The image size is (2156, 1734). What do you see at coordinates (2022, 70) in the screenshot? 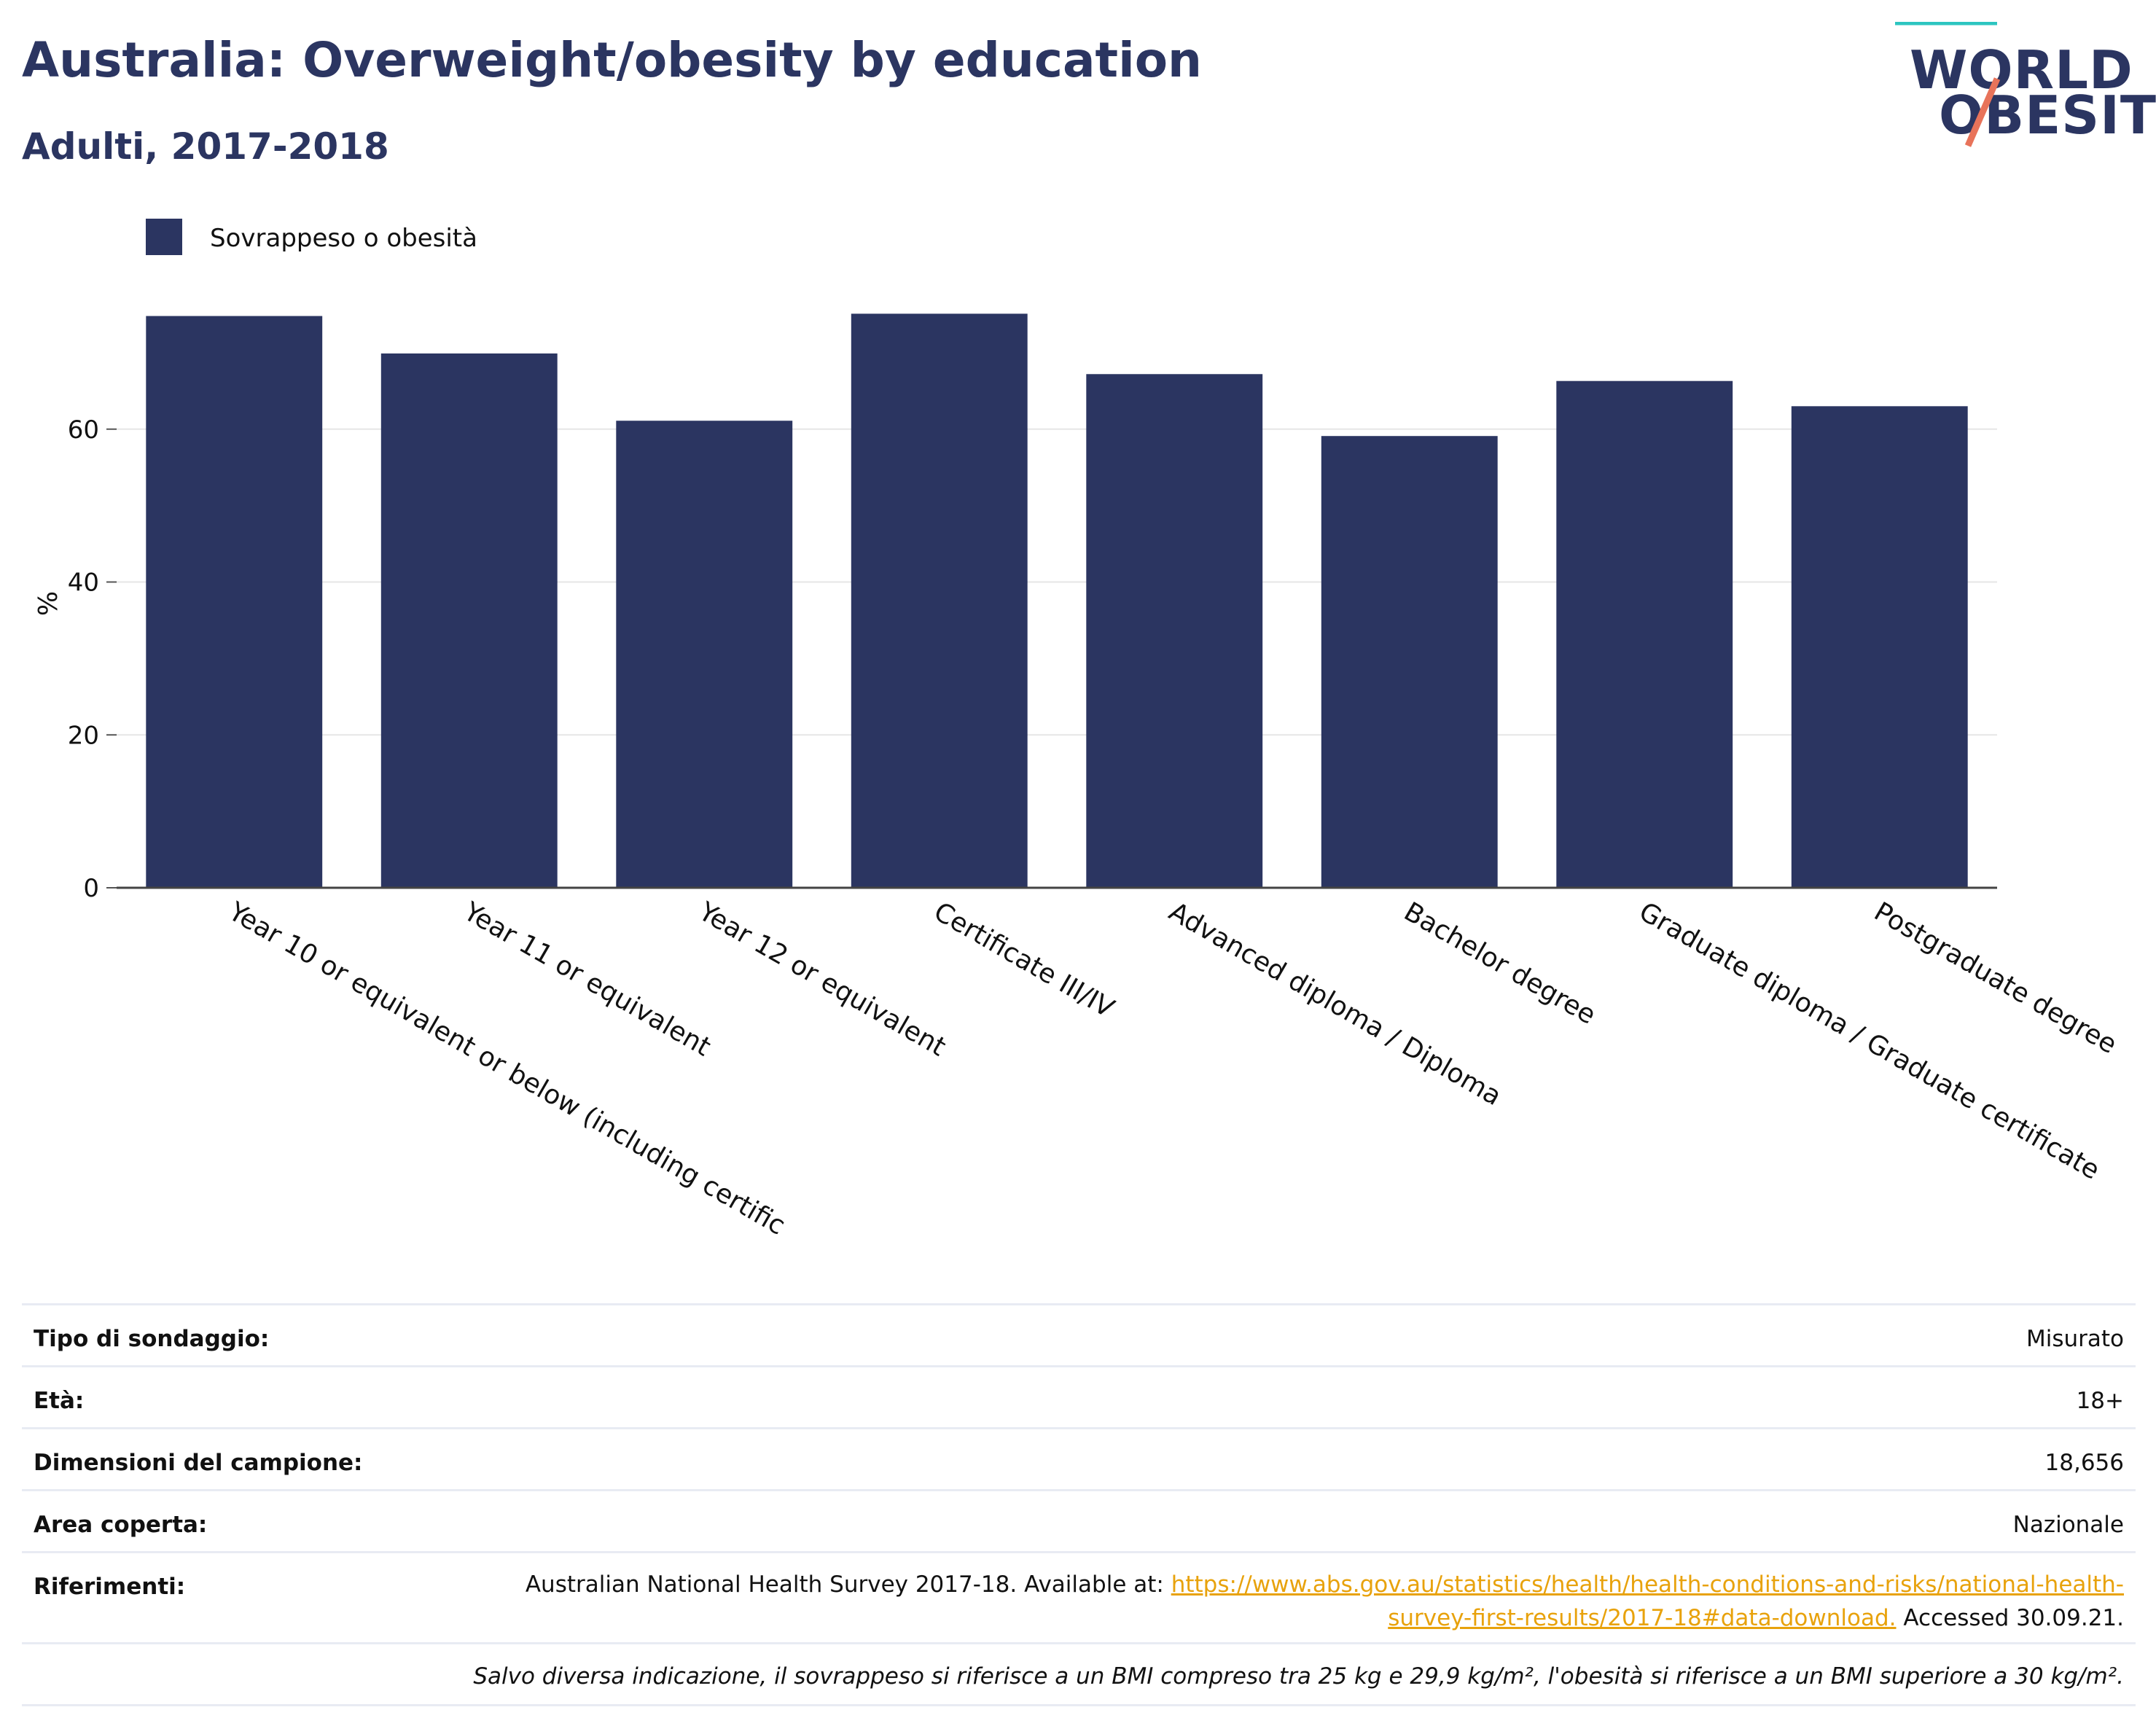
I see `logo-word-world: WORLD` at bounding box center [2022, 70].